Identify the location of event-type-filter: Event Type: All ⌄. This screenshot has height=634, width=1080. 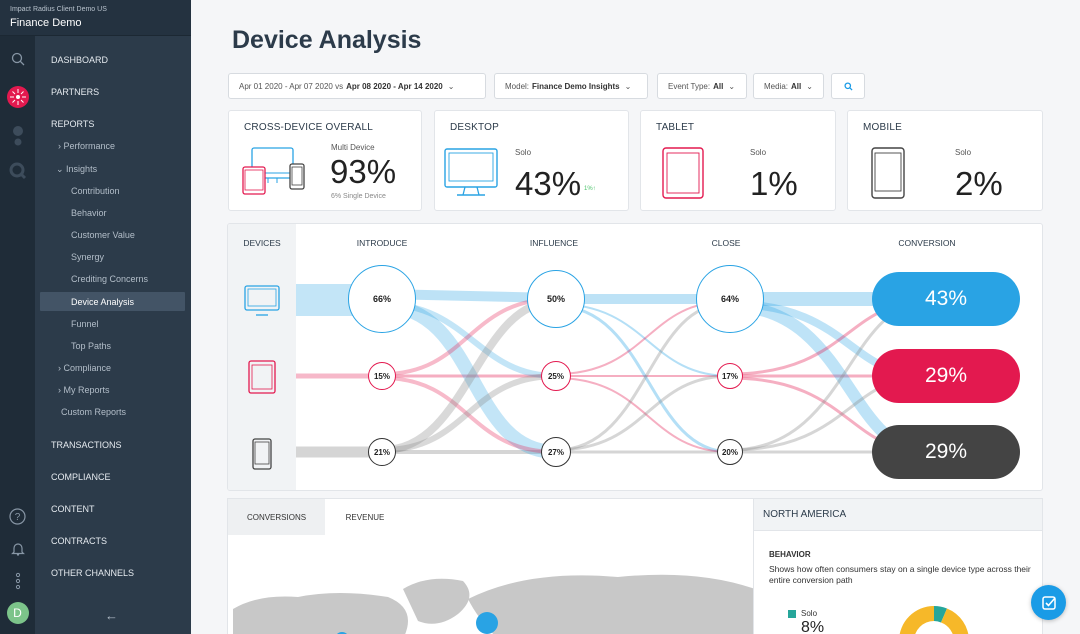
(702, 86).